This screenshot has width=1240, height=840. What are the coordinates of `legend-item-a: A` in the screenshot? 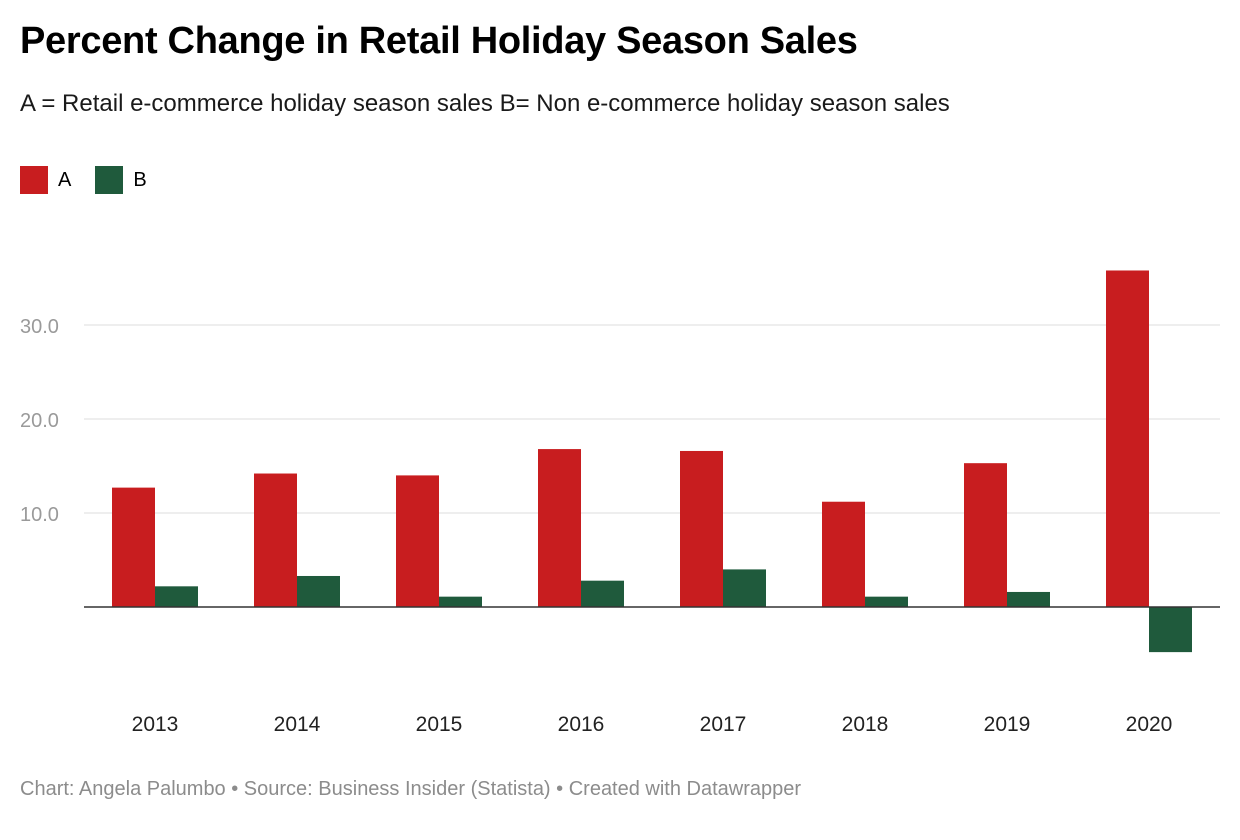 It's located at (45, 180).